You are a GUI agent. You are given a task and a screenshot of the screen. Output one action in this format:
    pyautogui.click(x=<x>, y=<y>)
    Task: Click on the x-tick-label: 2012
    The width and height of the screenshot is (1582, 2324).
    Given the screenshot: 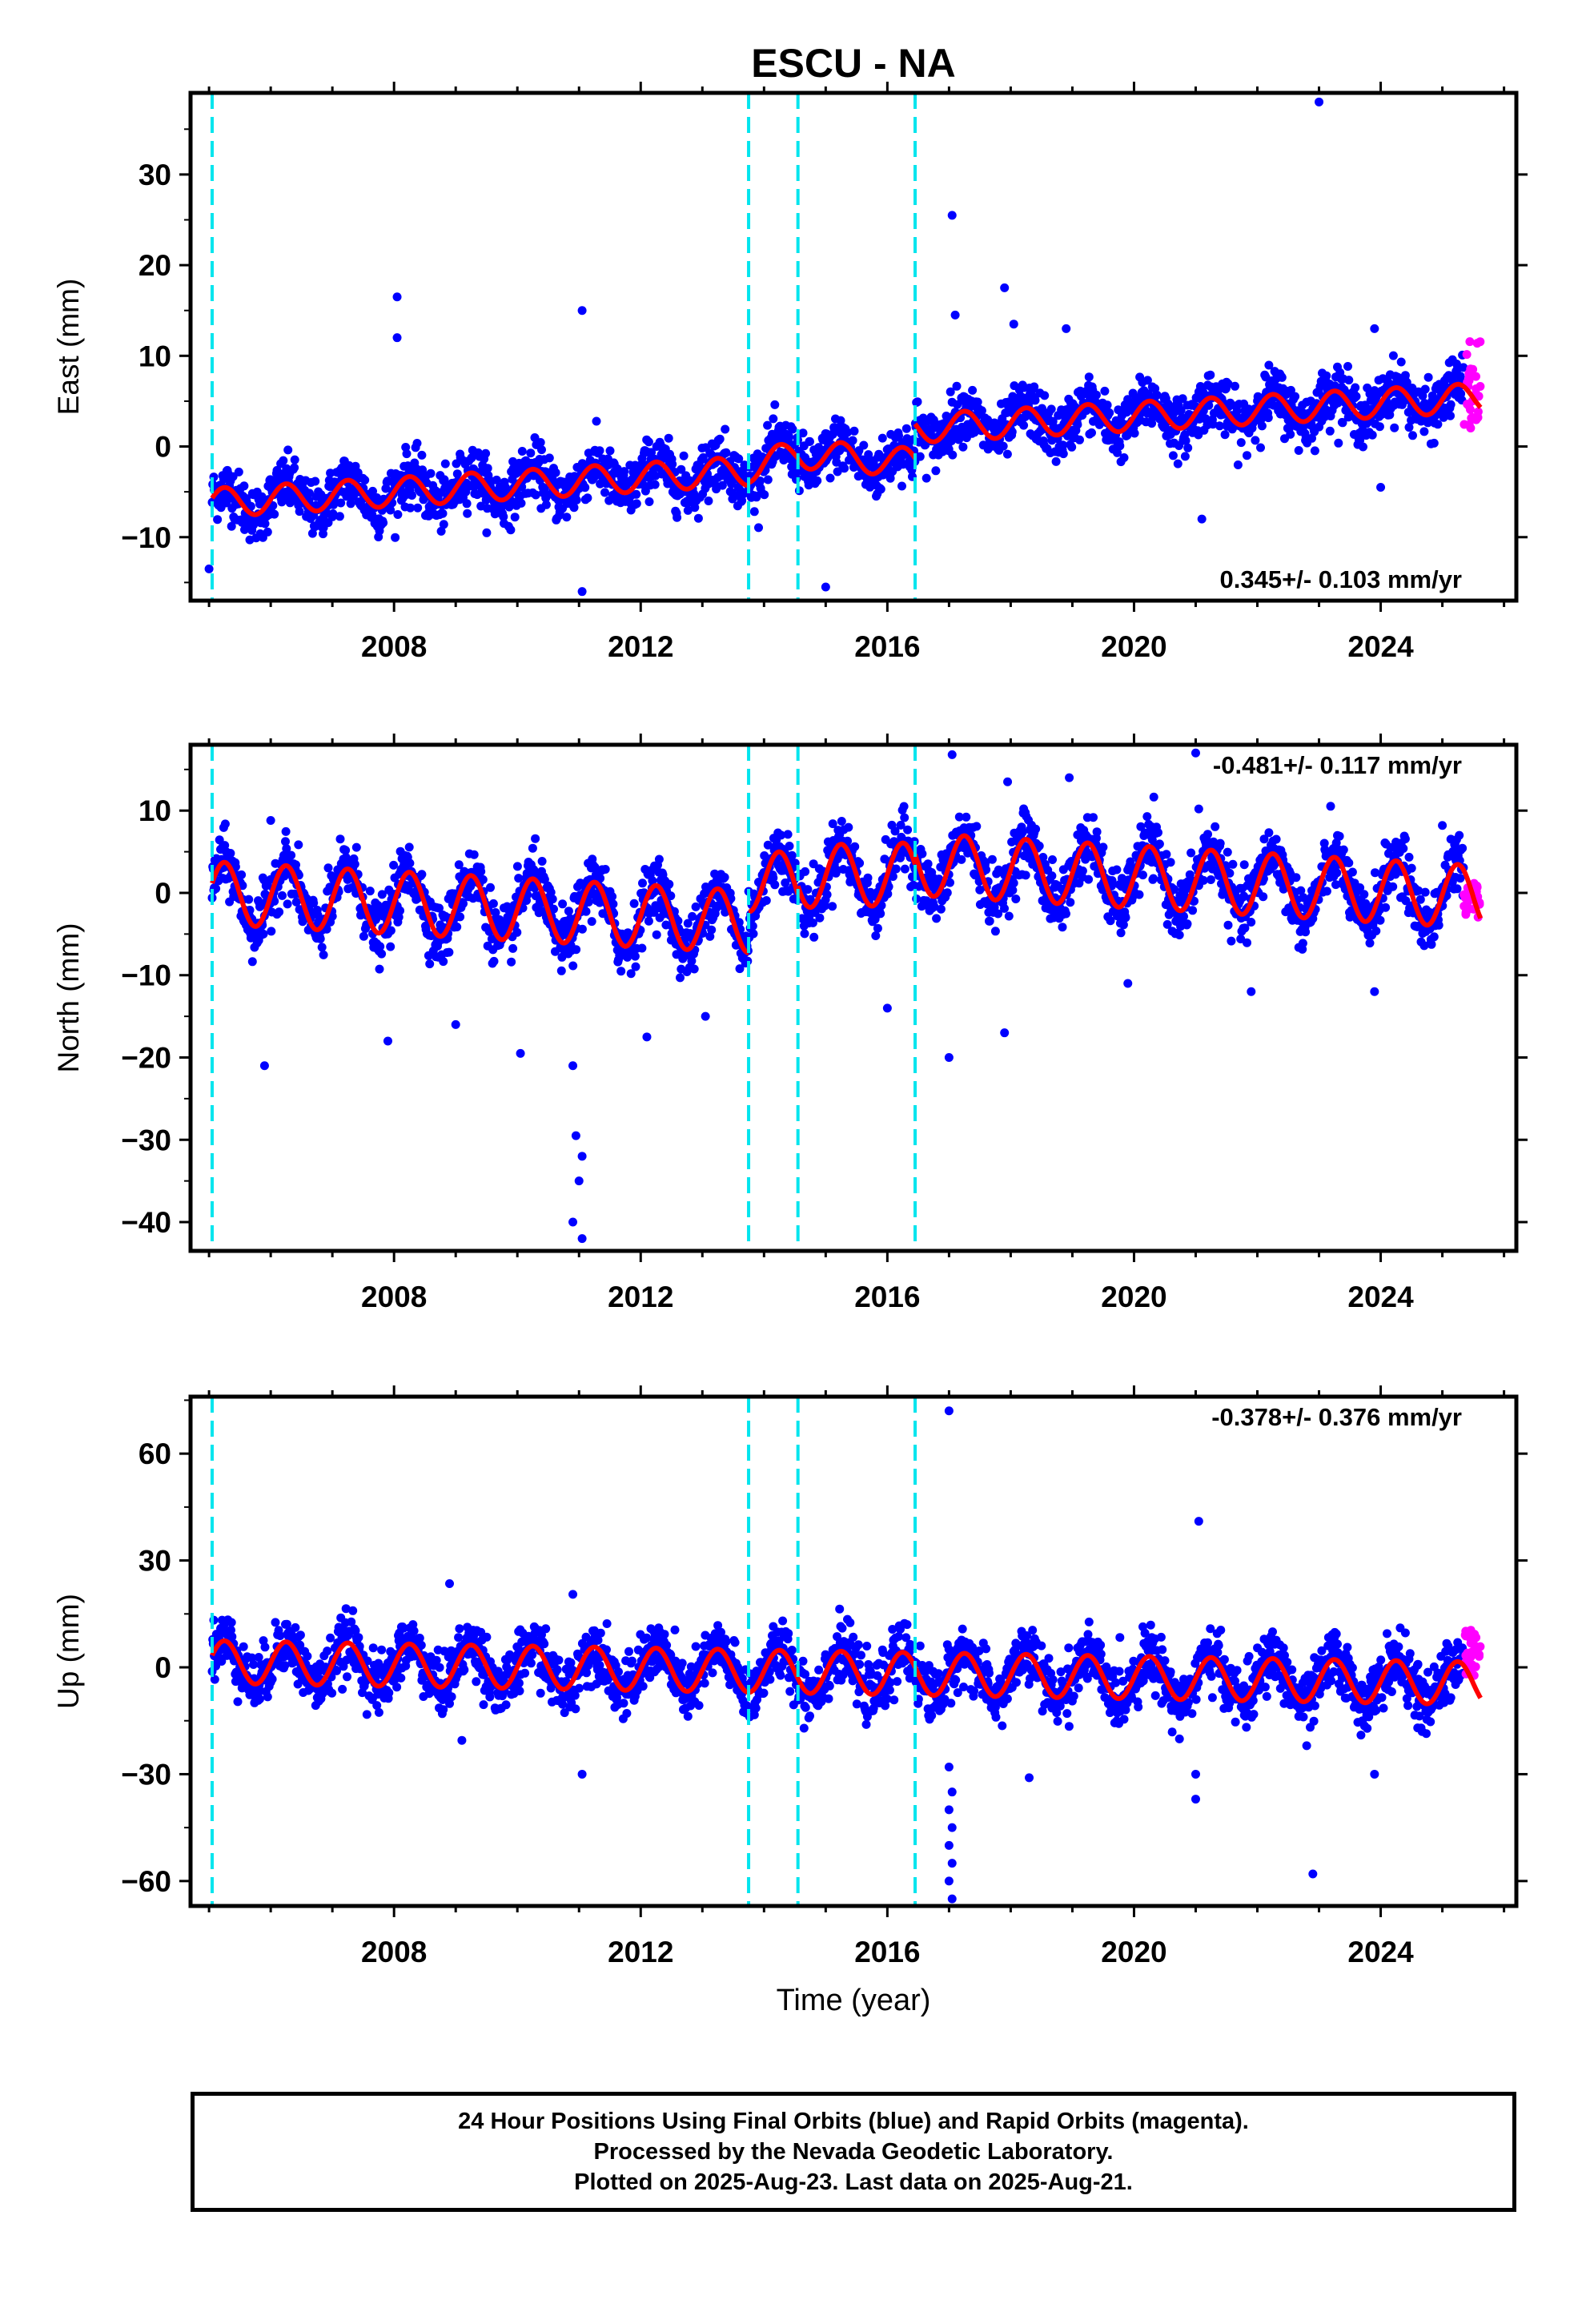 What is the action you would take?
    pyautogui.click(x=641, y=646)
    